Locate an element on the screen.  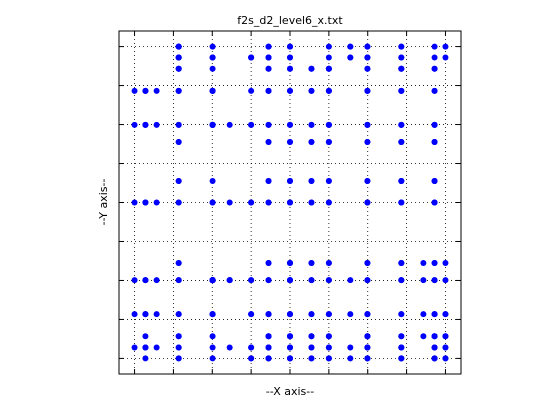
chart-title: f2s_d2_level6_x.txt is located at coordinates (290, 20).